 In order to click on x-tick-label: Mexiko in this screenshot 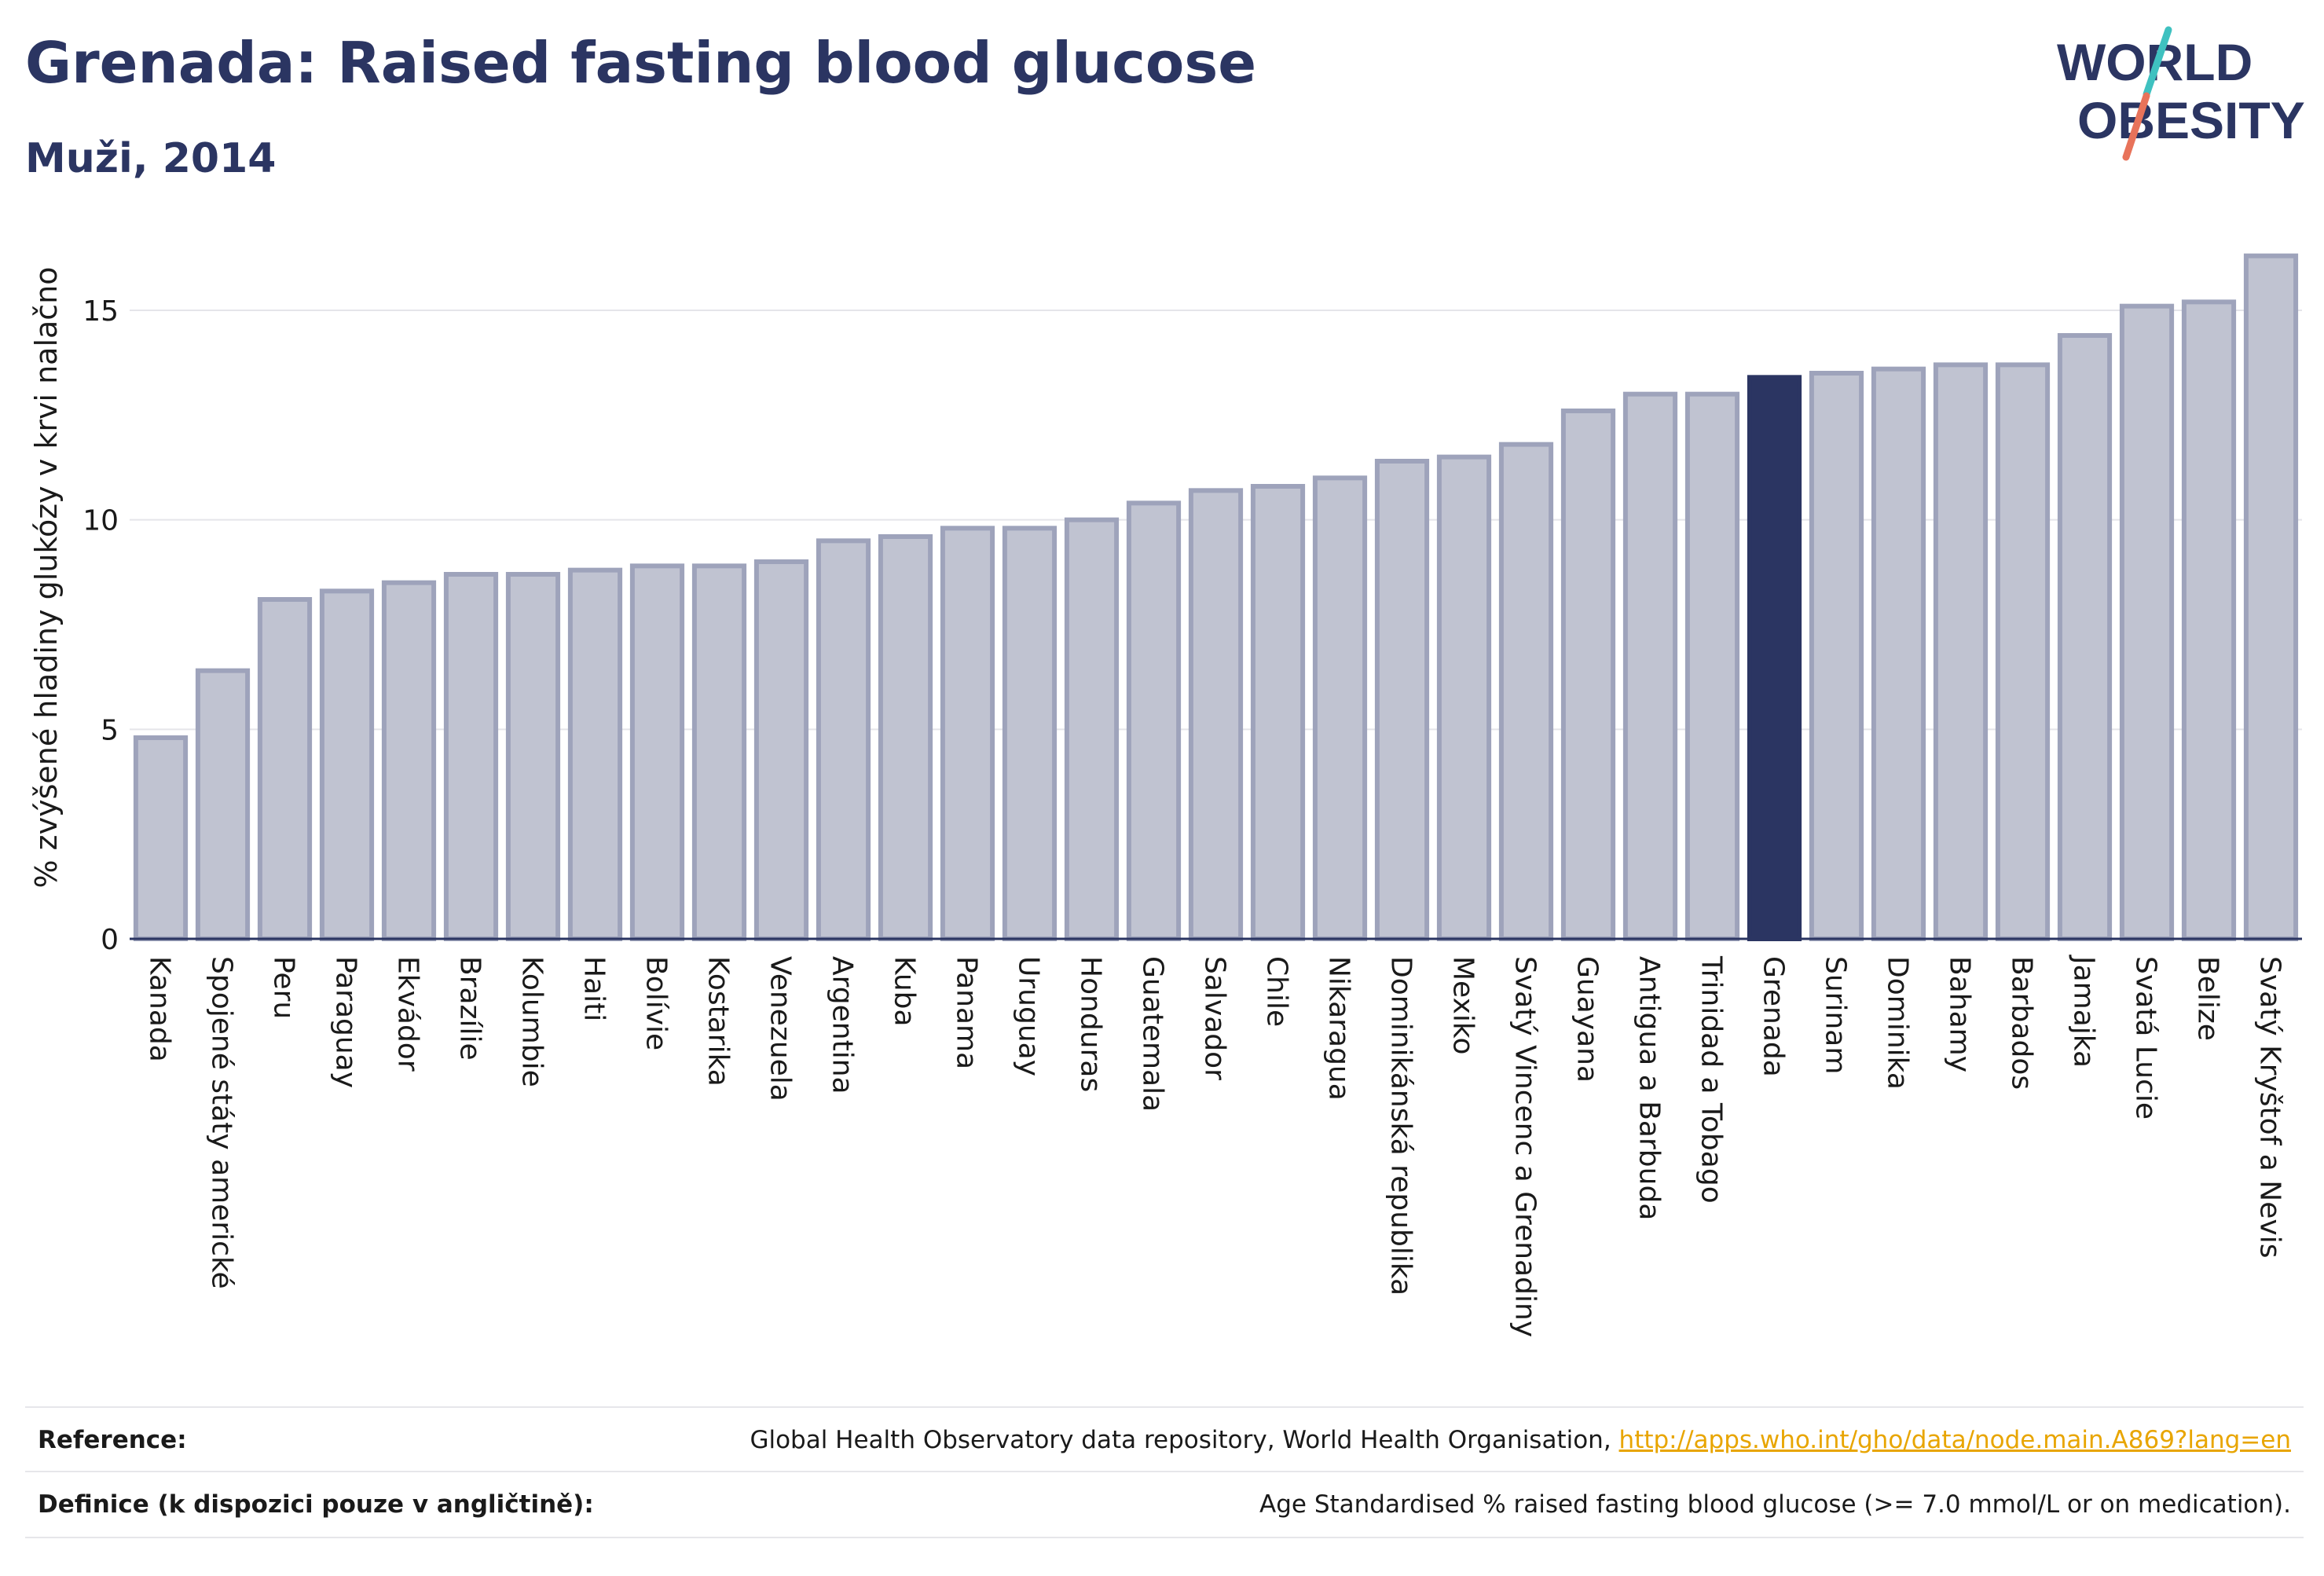, I will do `click(1463, 1005)`.